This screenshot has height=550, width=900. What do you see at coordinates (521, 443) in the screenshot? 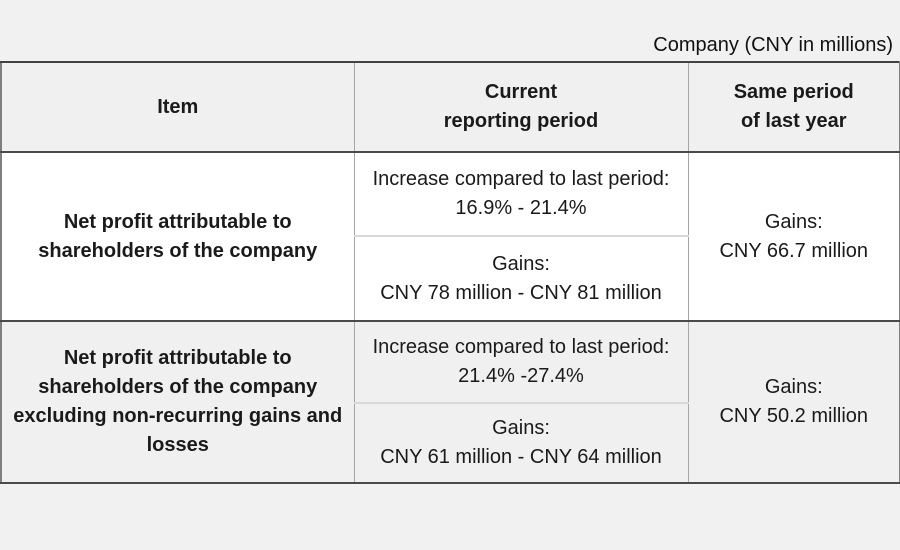
I see `gains-cell-net-profit-excluding: Gains: CNY 61 million - CNY 64 million` at bounding box center [521, 443].